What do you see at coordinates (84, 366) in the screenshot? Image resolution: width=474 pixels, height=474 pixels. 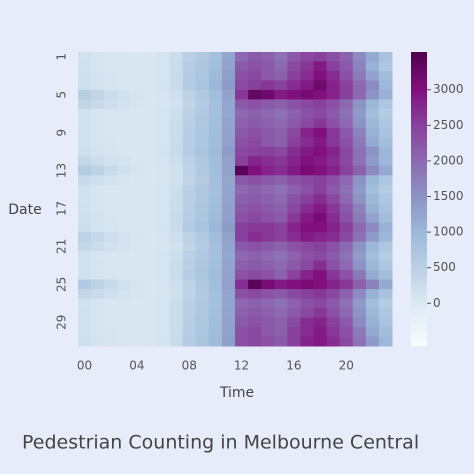 I see `x-tick-label: 00` at bounding box center [84, 366].